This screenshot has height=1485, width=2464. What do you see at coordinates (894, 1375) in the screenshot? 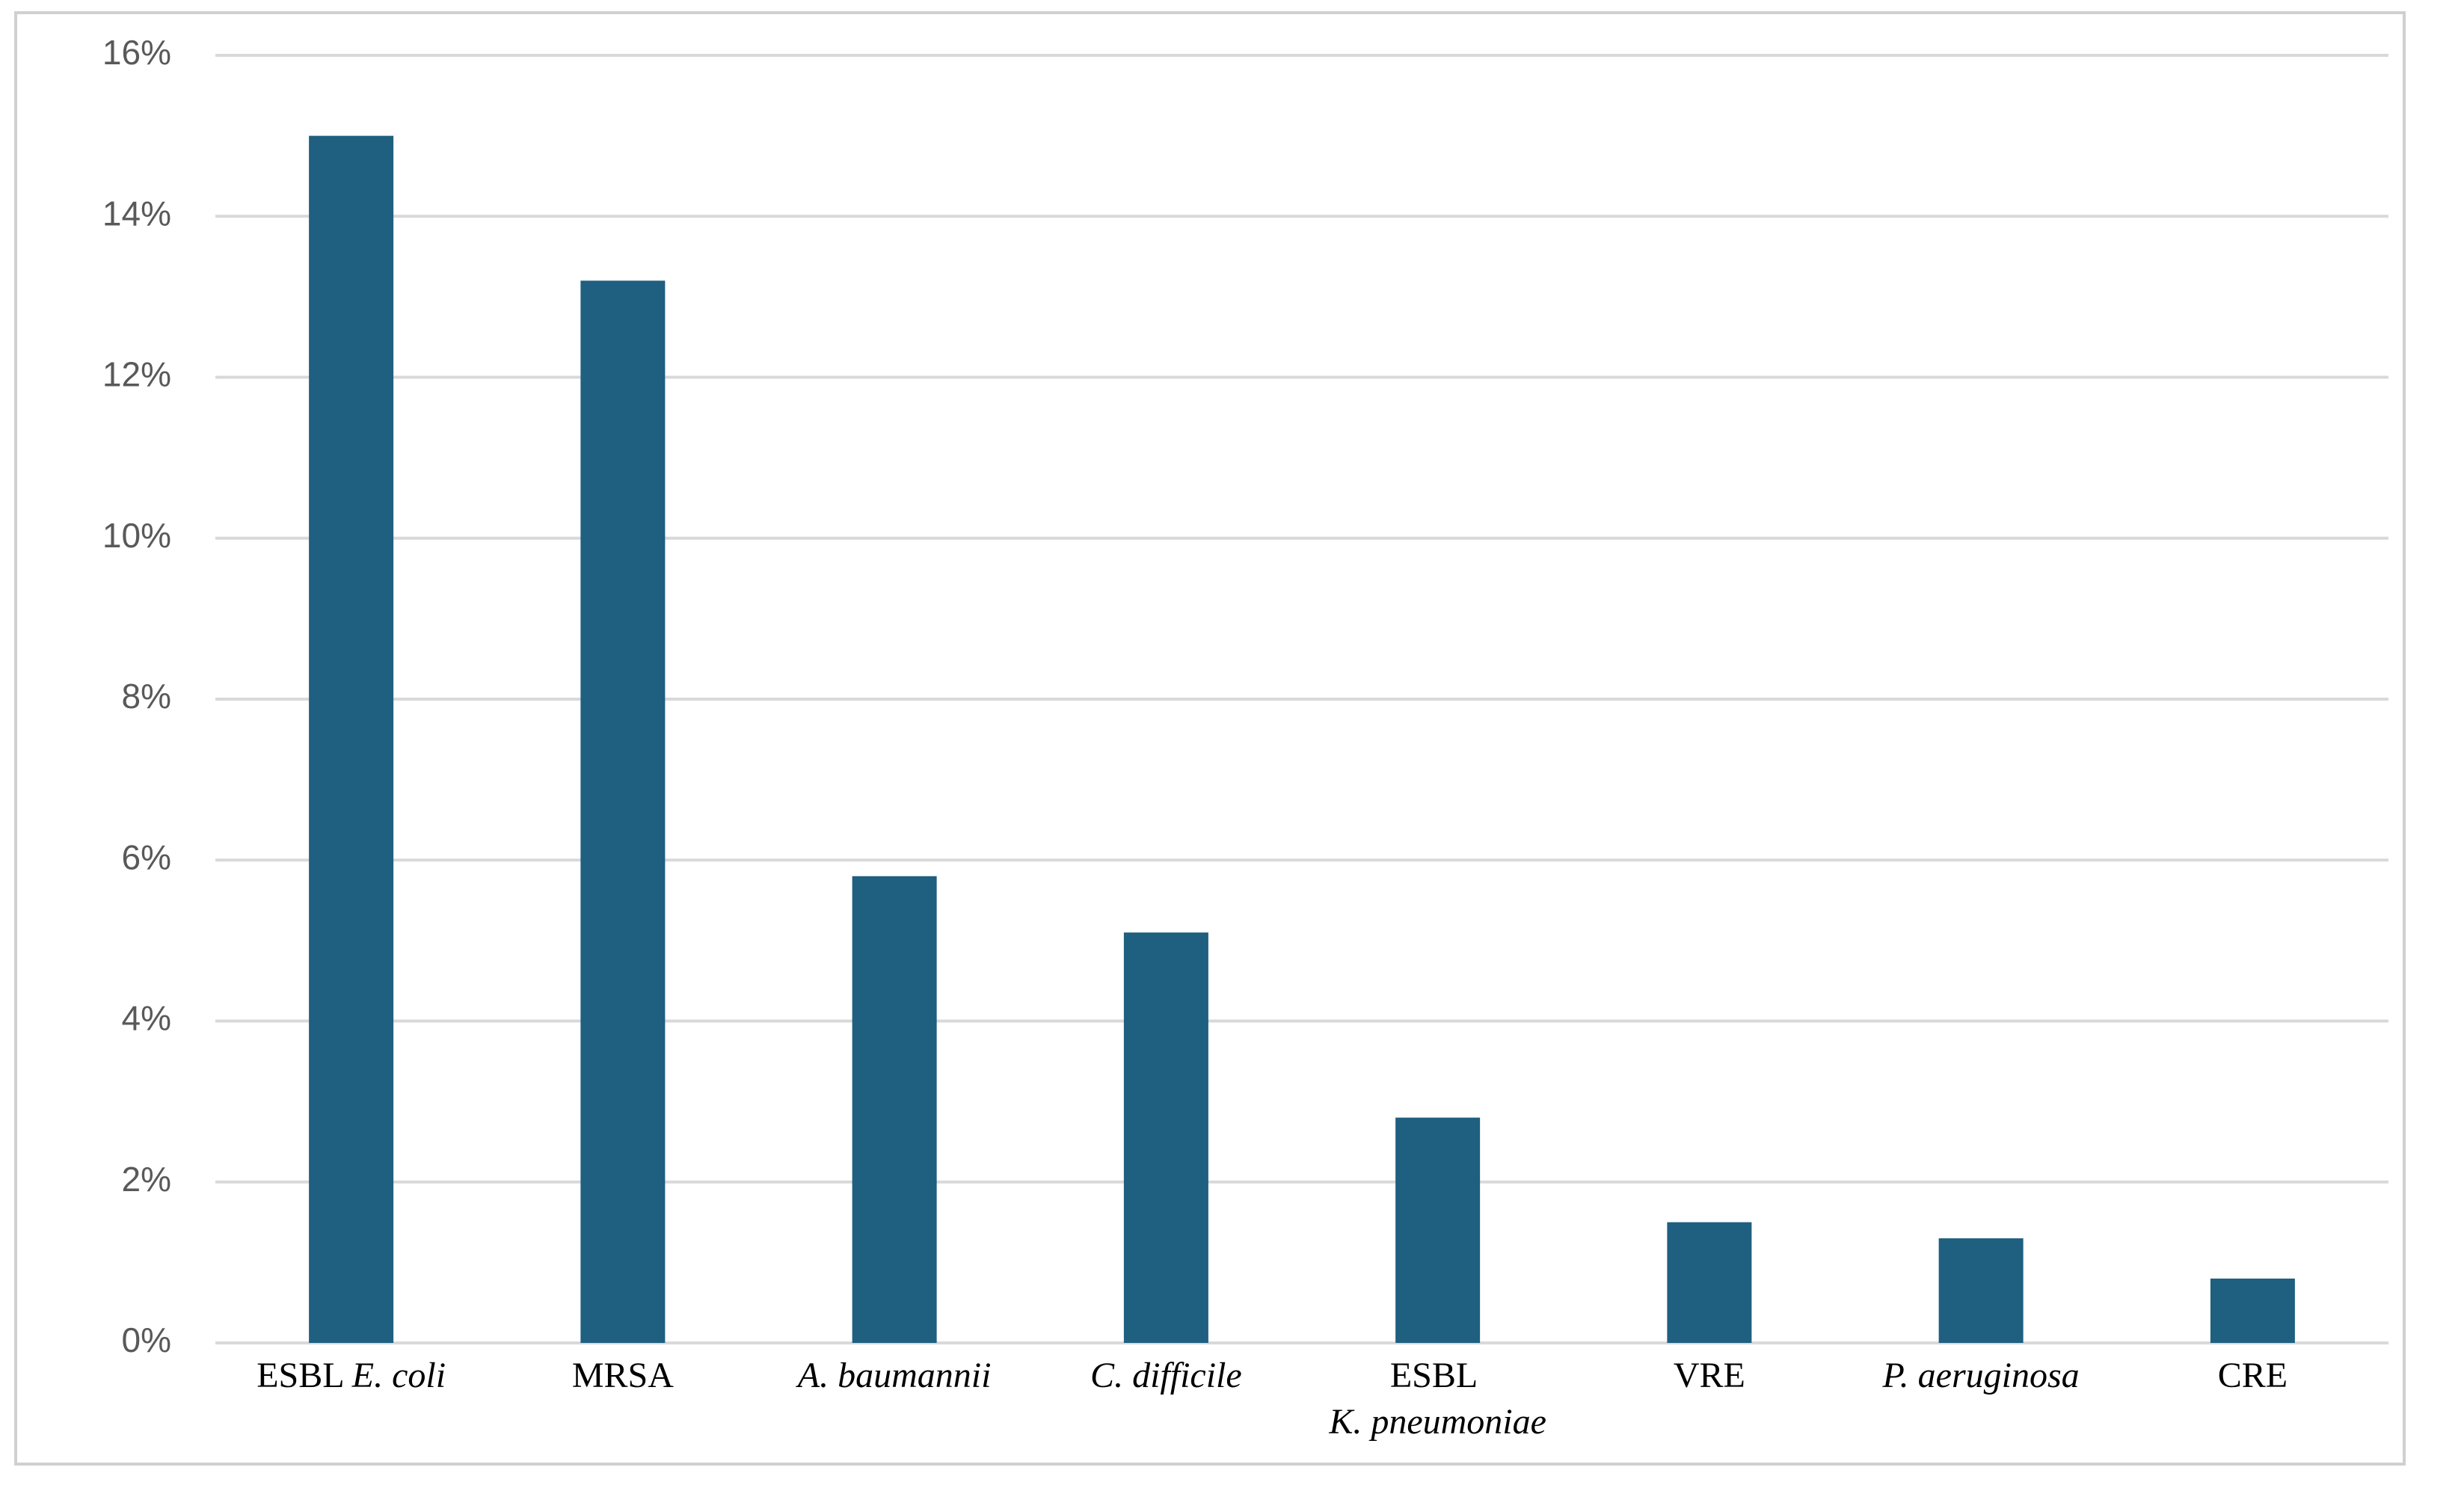
I see `x-tick-label: A. baumannii` at bounding box center [894, 1375].